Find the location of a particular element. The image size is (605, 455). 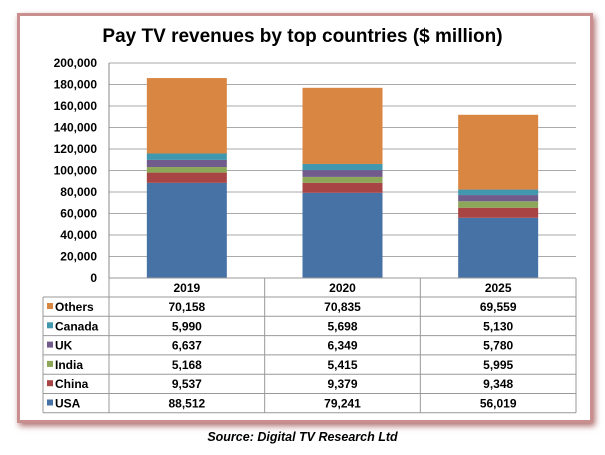

data-label: 70,158 is located at coordinates (186, 307).